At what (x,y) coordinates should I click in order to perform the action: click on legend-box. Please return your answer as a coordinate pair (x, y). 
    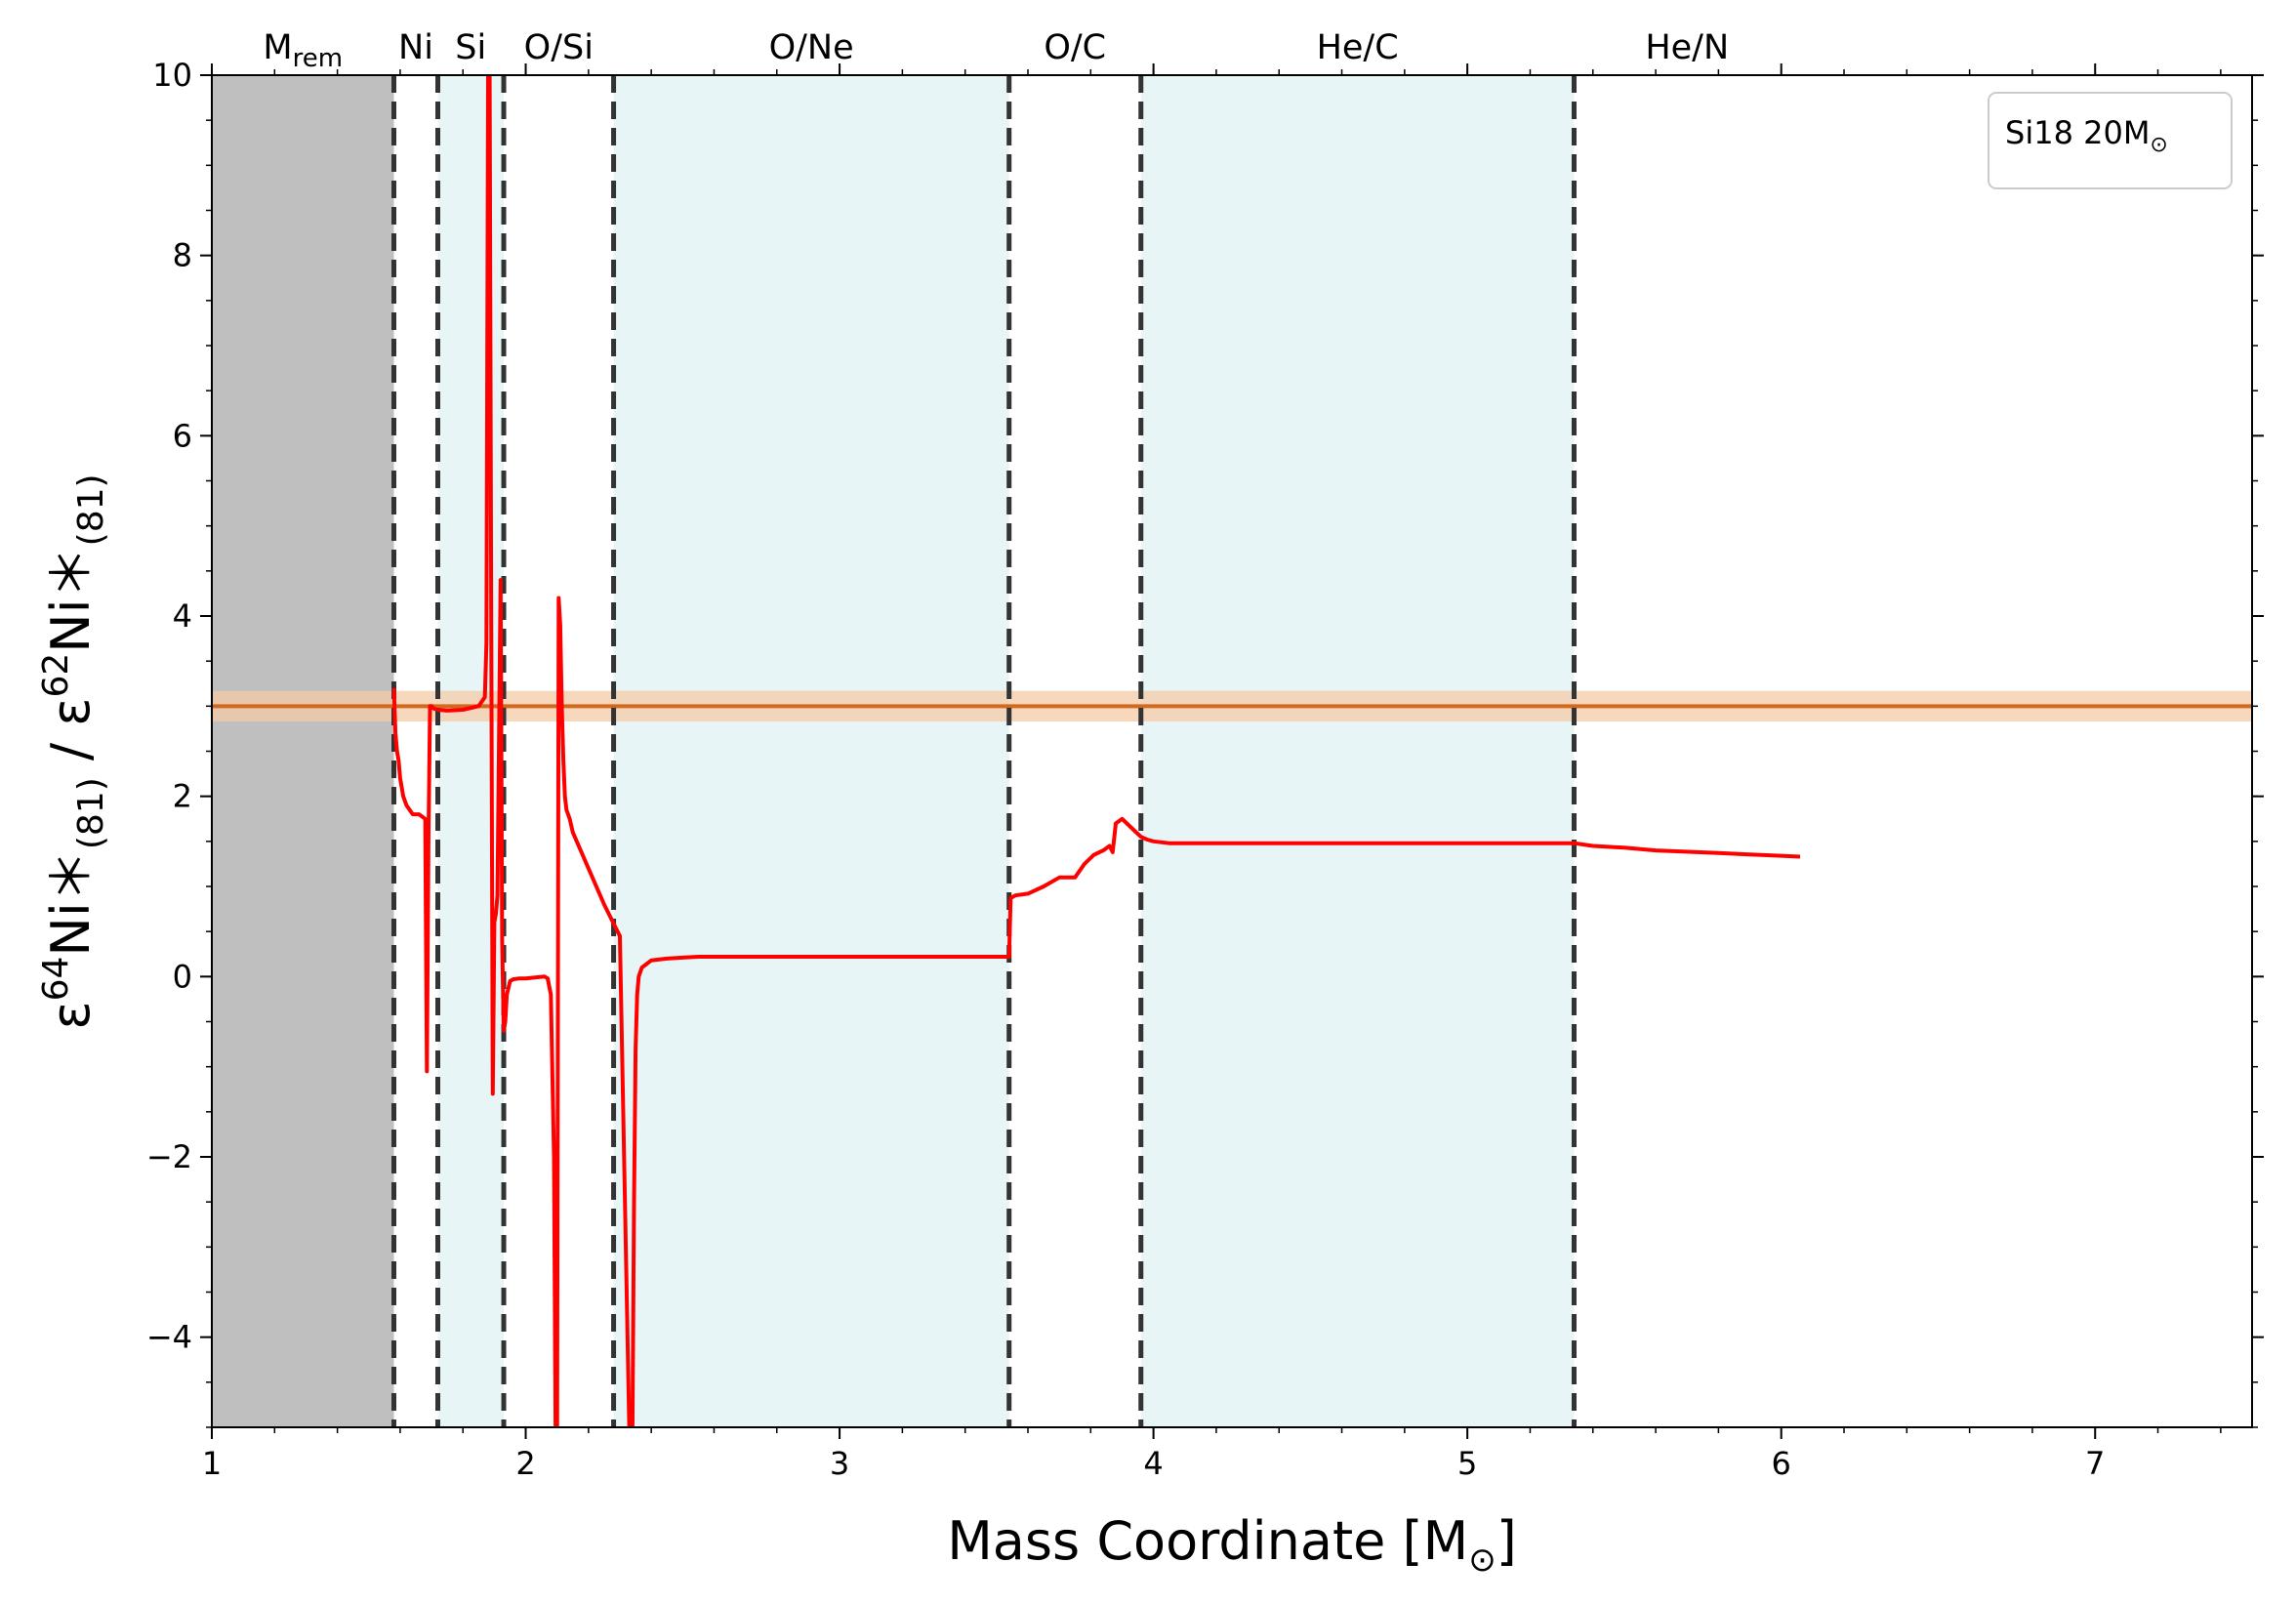
    Looking at the image, I should click on (2110, 140).